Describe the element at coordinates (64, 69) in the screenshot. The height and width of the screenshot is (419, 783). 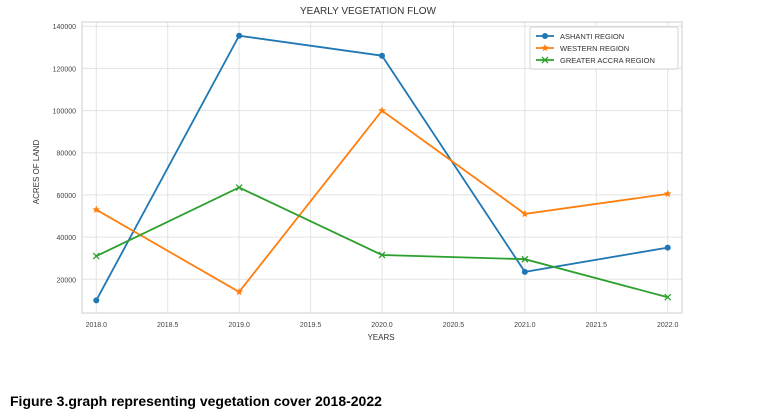
I see `y-tick-label: 120000` at that location.